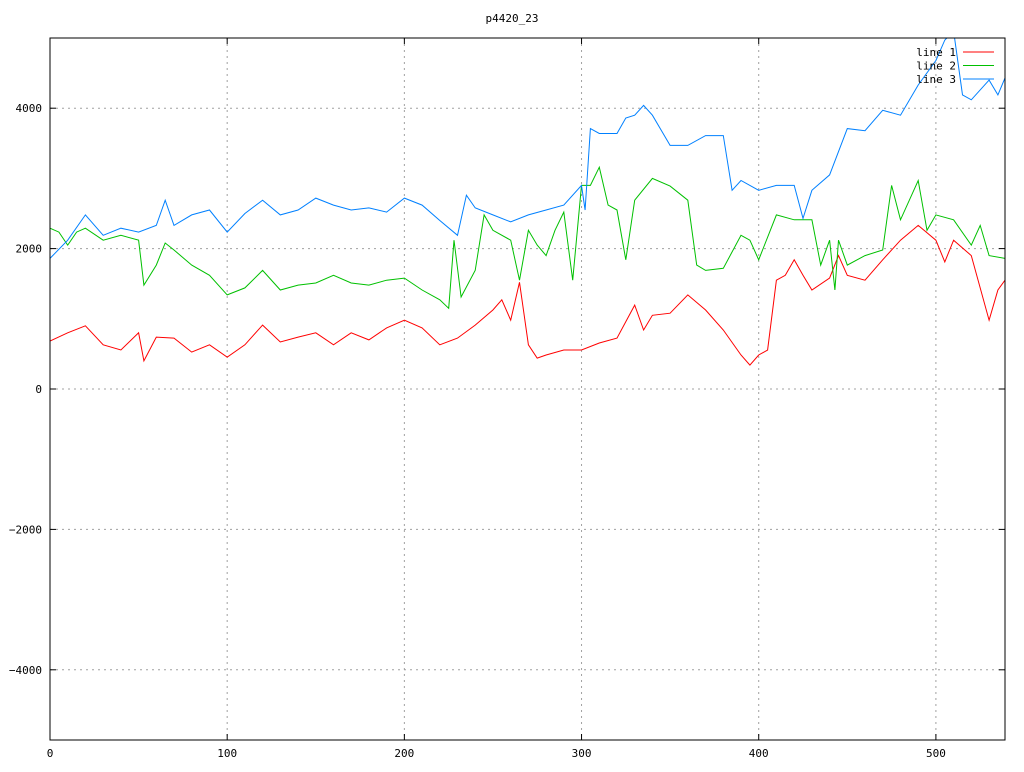 This screenshot has height=772, width=1024. I want to click on legend-label: line 1, so click(936, 52).